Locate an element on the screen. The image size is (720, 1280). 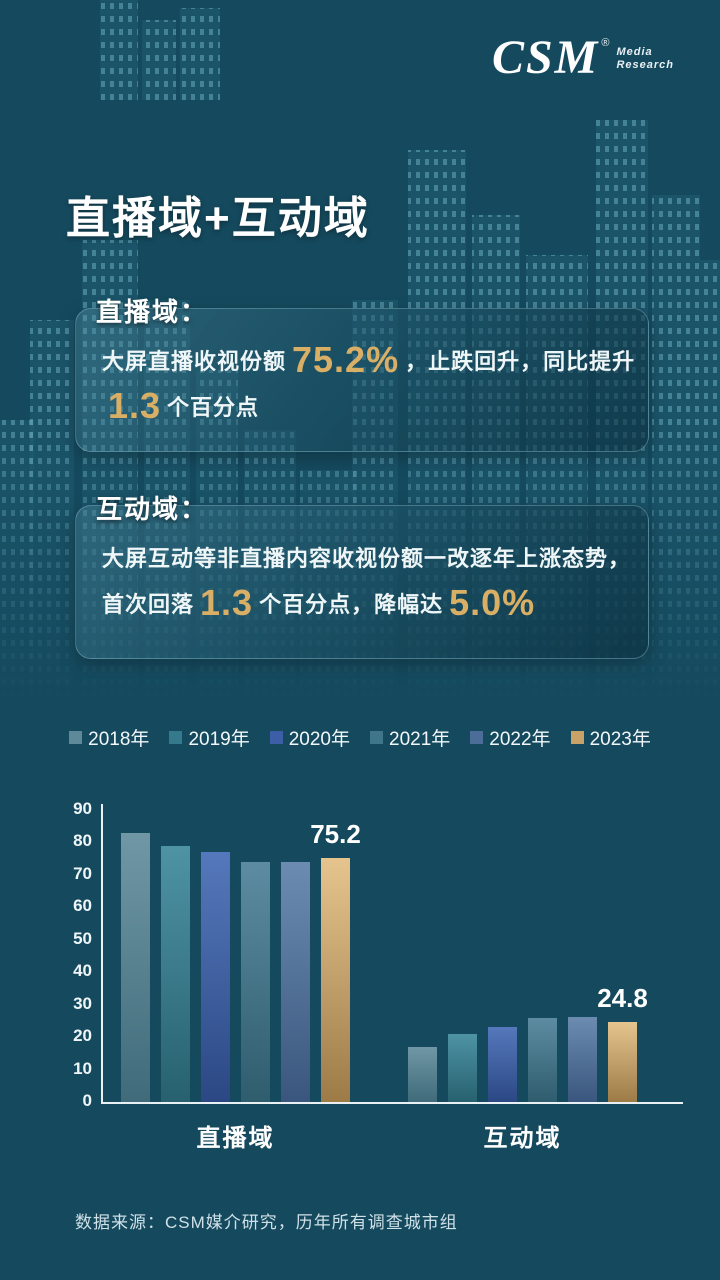
y-axis-line is located at coordinates (102, 953).